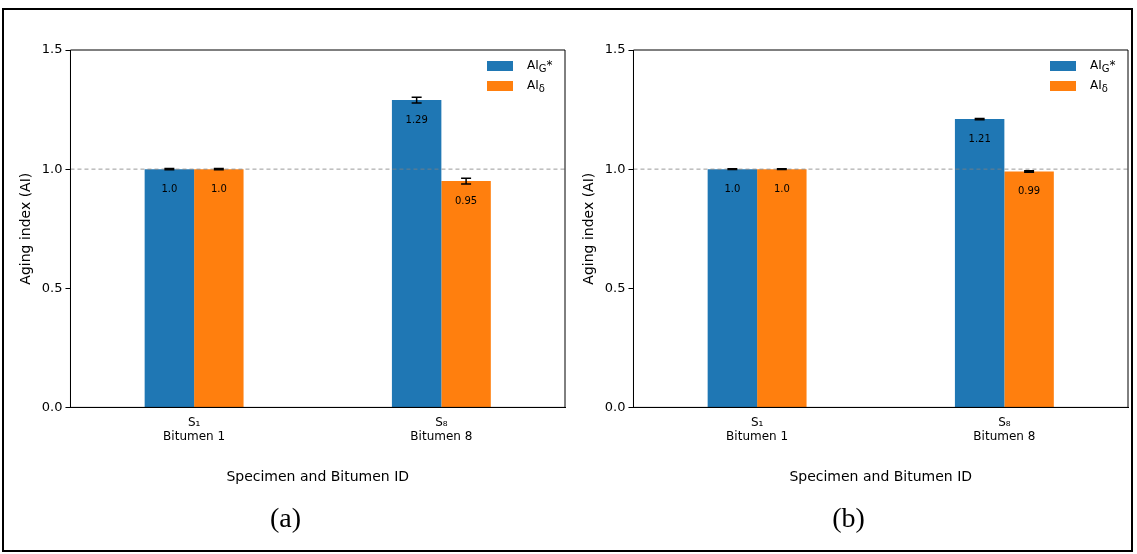 This screenshot has height=554, width=1137. I want to click on data-label: 0.95, so click(466, 200).